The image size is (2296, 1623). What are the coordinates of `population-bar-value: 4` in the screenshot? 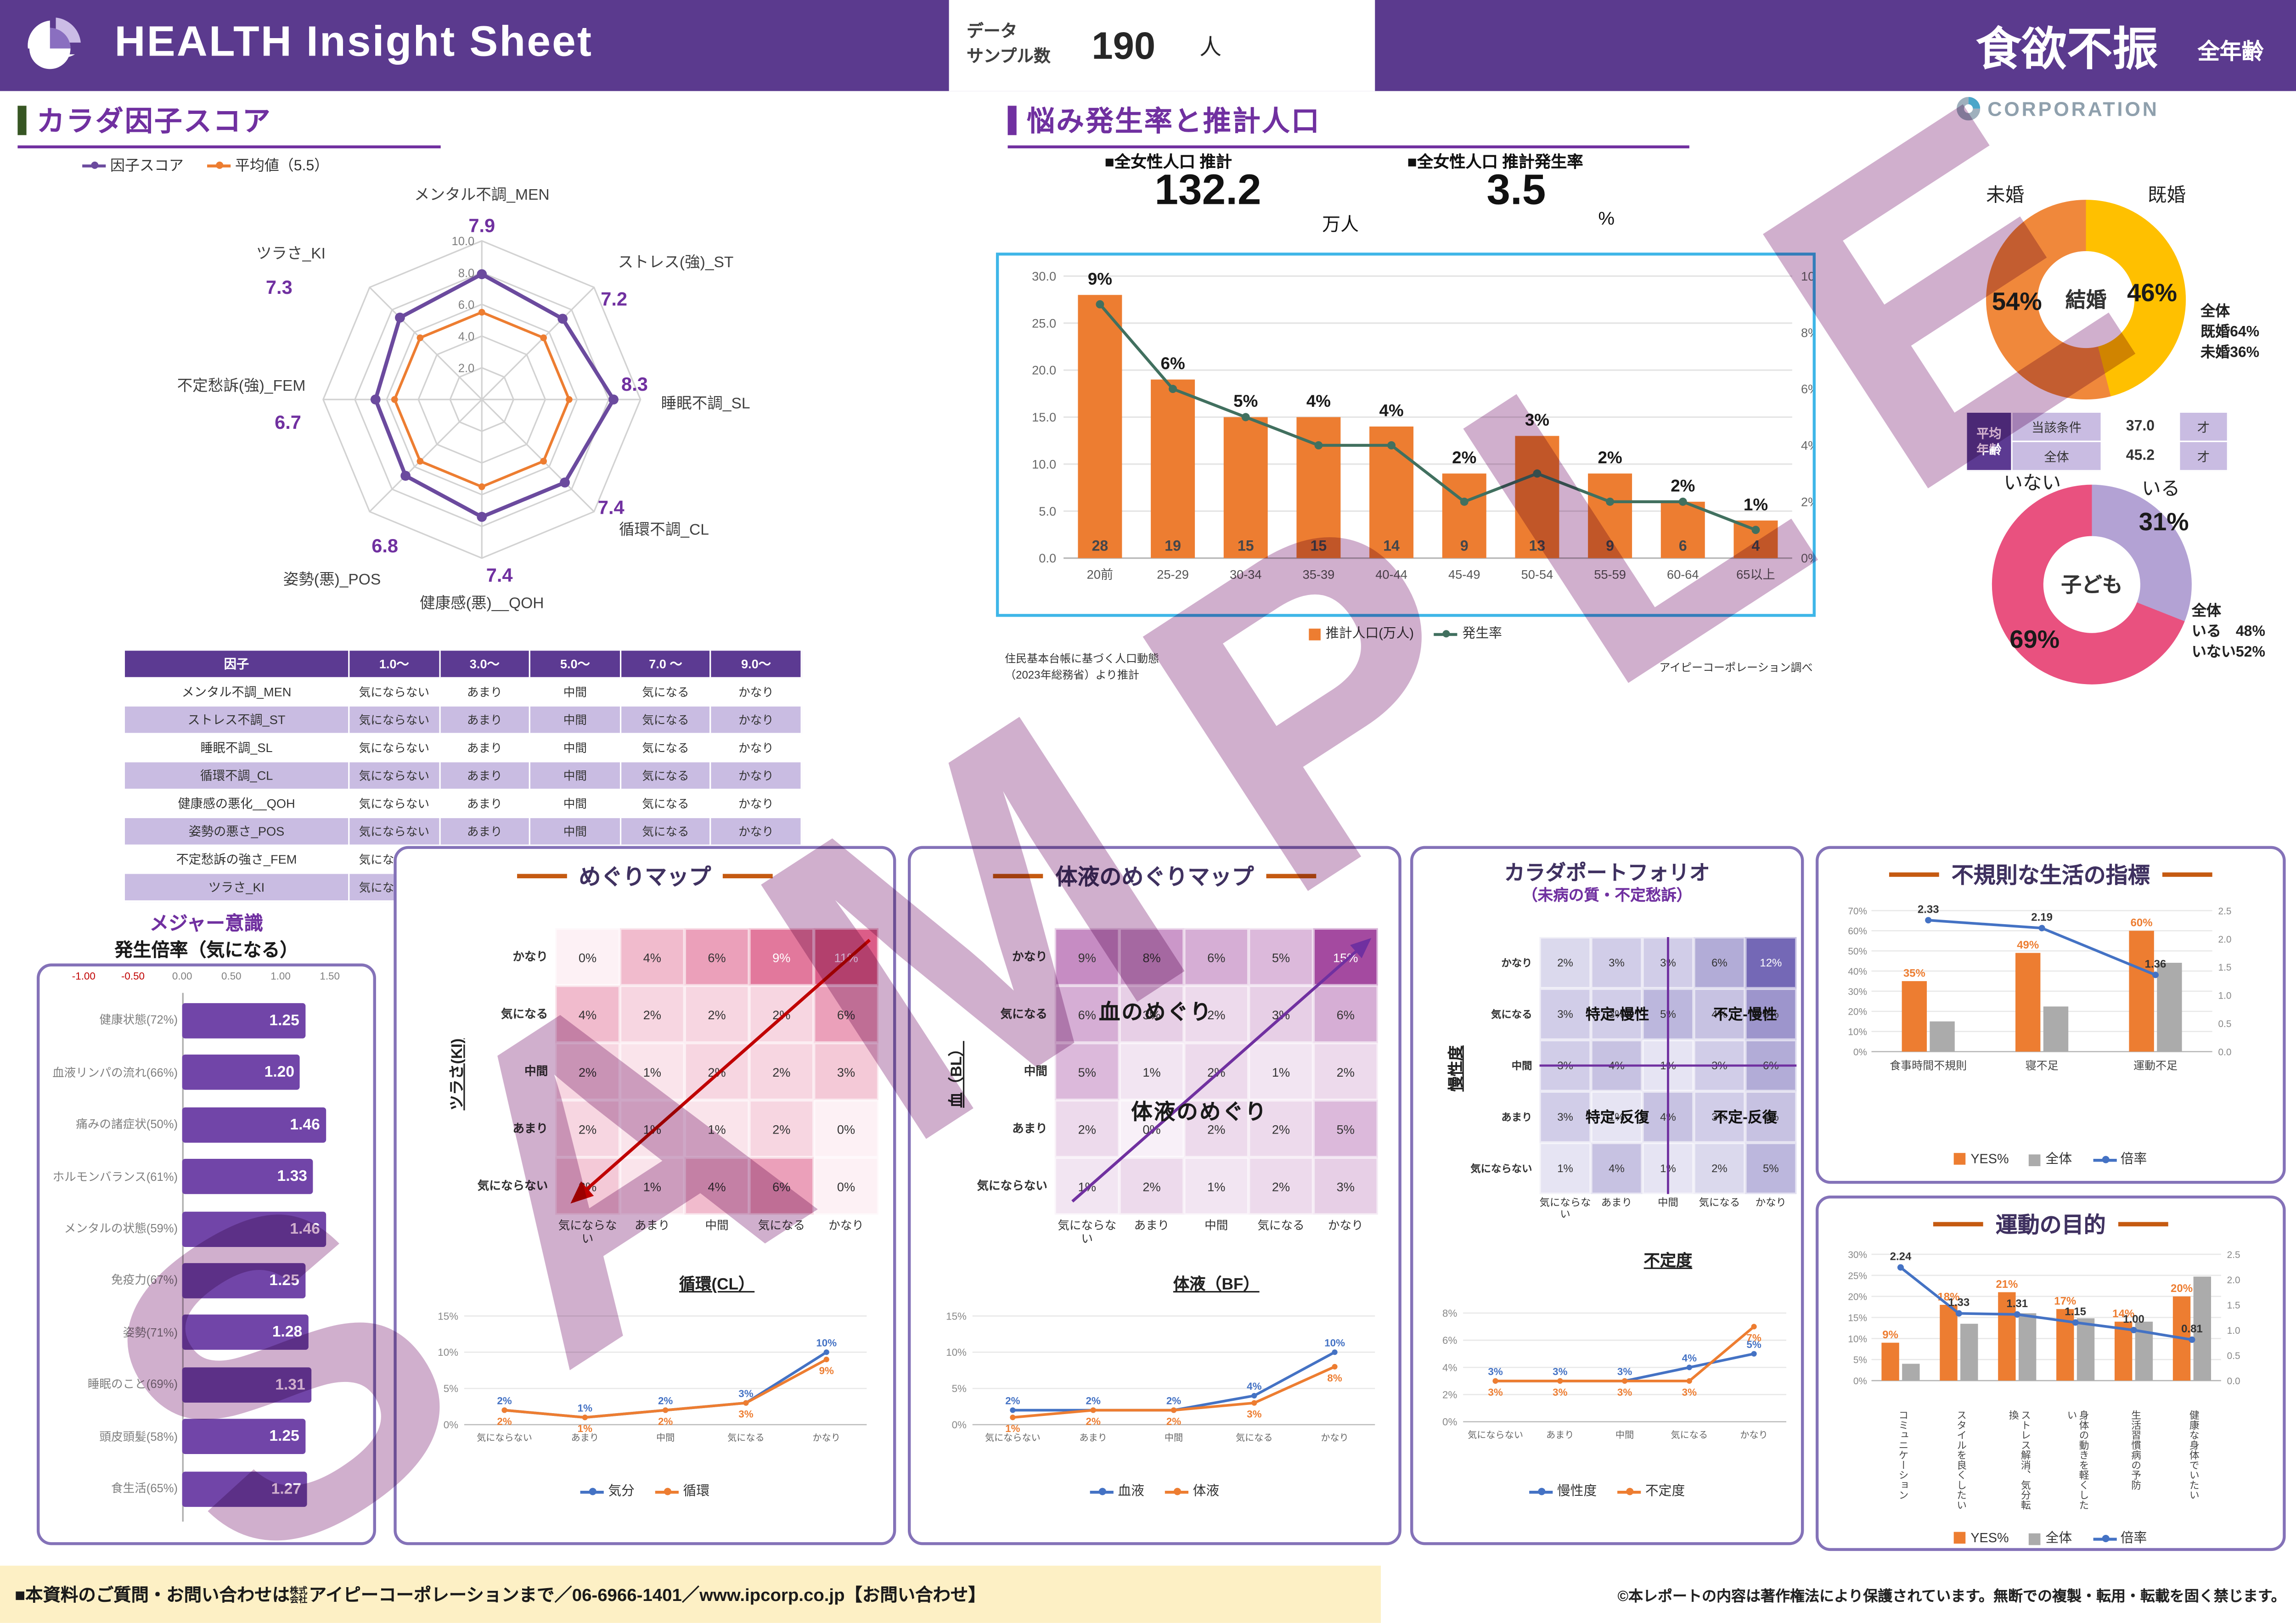 It's located at (1756, 546).